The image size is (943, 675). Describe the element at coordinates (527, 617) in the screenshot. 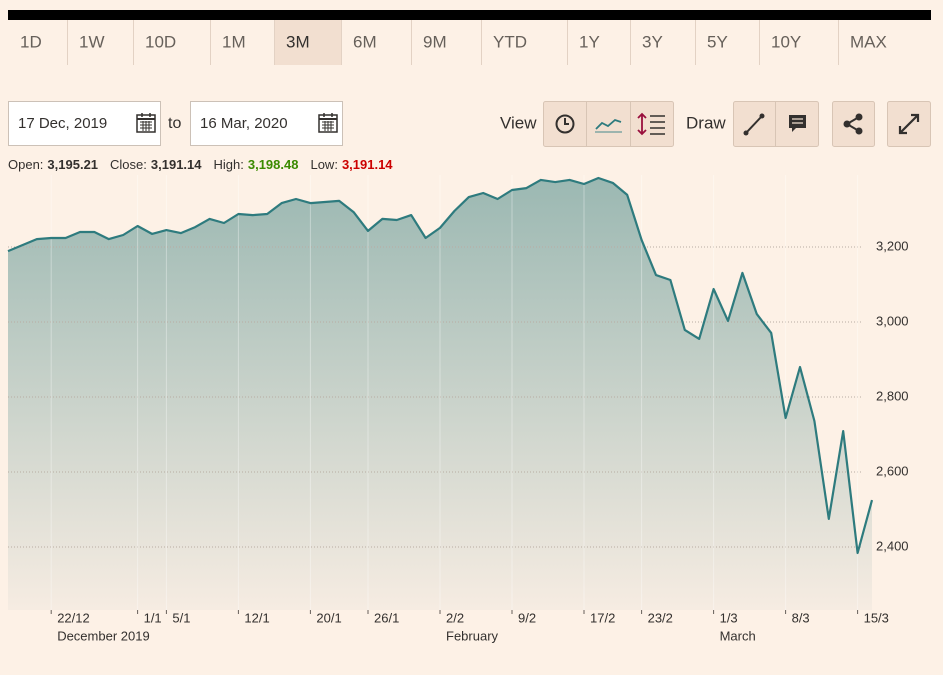

I see `x-tick-label: 9/2` at that location.